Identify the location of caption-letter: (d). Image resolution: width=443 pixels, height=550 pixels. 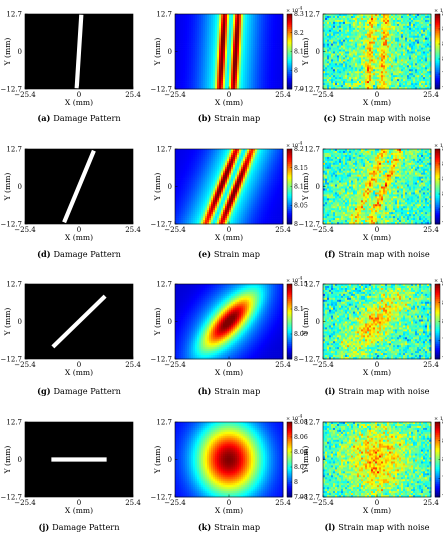
(45, 254).